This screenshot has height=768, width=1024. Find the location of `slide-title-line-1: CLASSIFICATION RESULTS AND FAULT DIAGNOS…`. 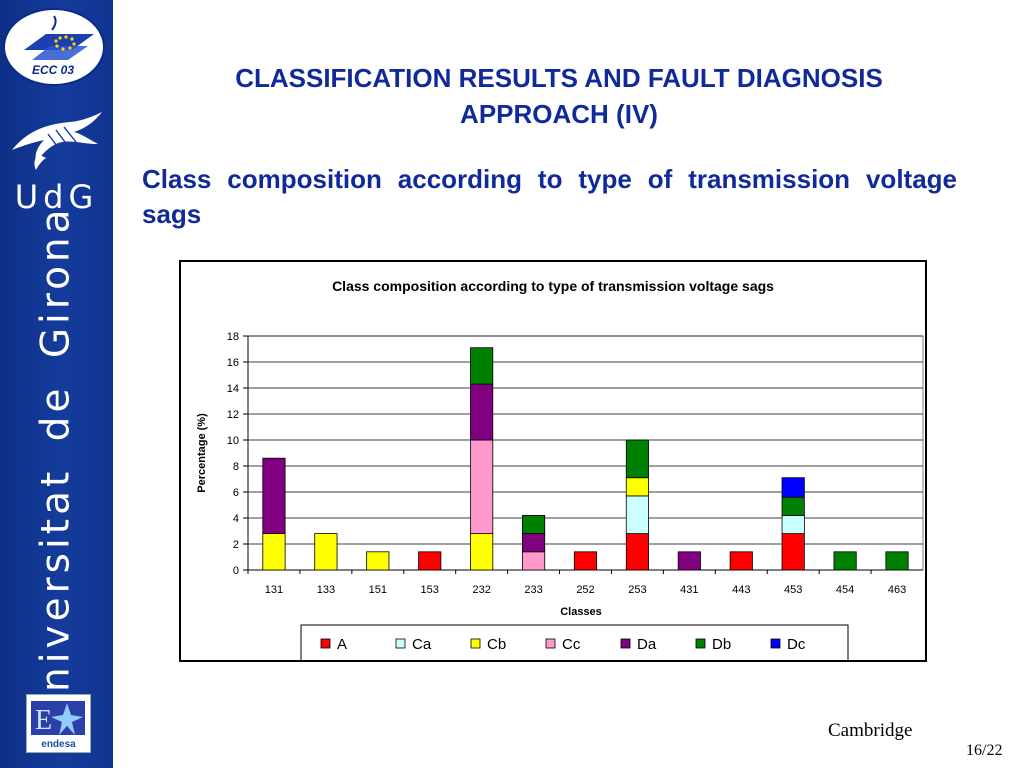

slide-title-line-1: CLASSIFICATION RESULTS AND FAULT DIAGNOS… is located at coordinates (559, 78).